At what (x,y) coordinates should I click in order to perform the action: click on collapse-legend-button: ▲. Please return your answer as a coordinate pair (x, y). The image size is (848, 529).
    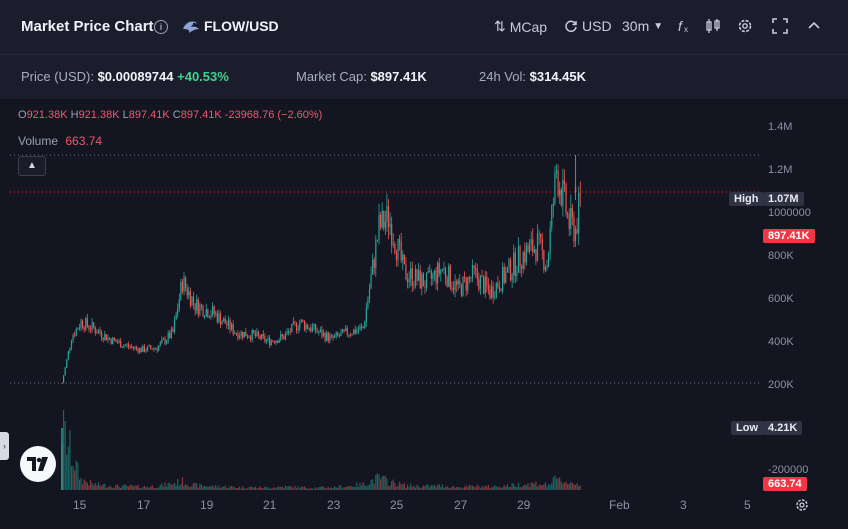
    Looking at the image, I should click on (32, 166).